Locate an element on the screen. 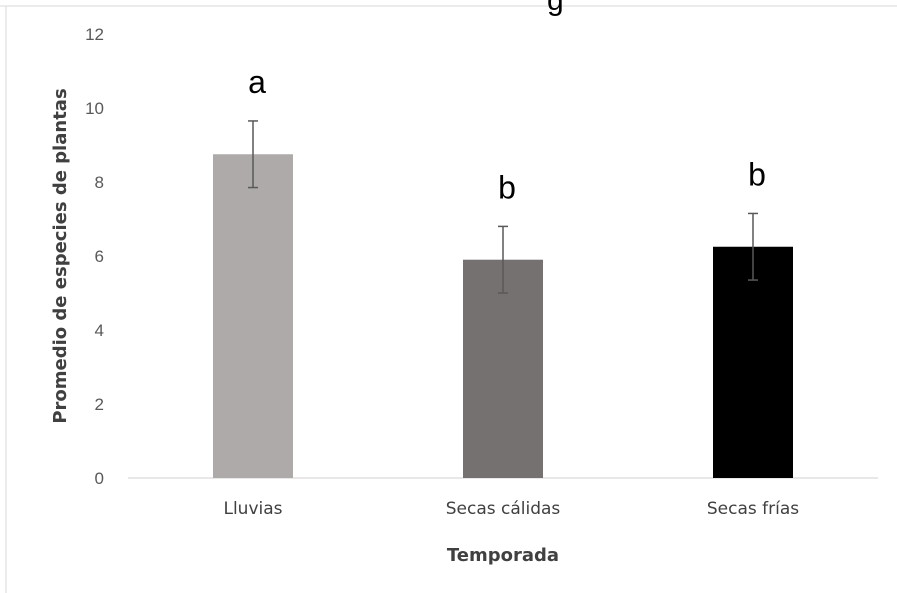  y-tick-label: 8 is located at coordinates (99, 182).